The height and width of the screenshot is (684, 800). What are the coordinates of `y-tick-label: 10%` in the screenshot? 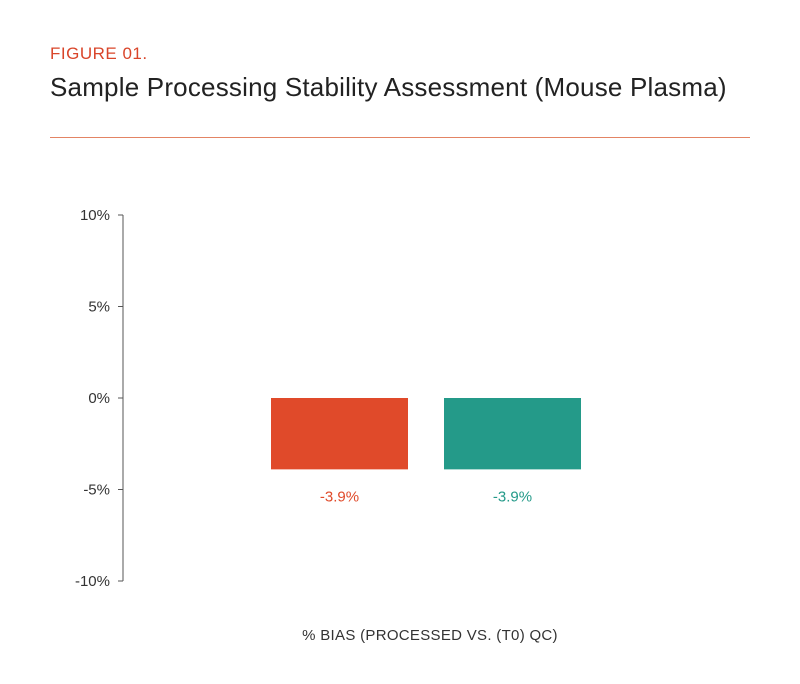 It's located at (95, 215).